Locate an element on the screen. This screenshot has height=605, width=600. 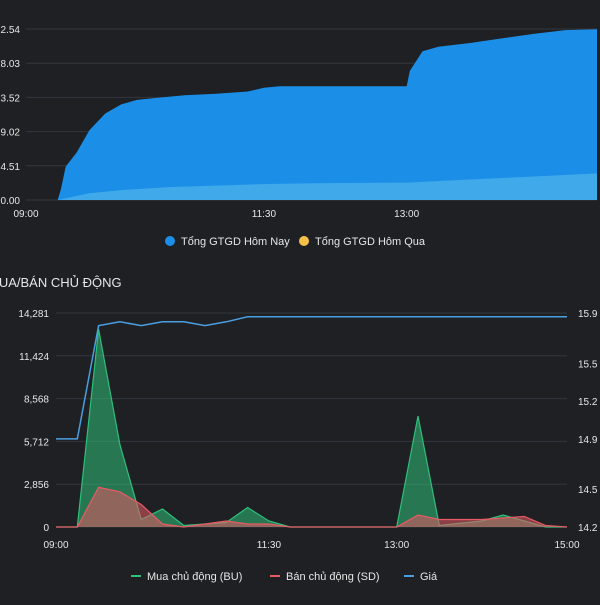
bottom-y2-tick-label: 15.5 is located at coordinates (588, 364).